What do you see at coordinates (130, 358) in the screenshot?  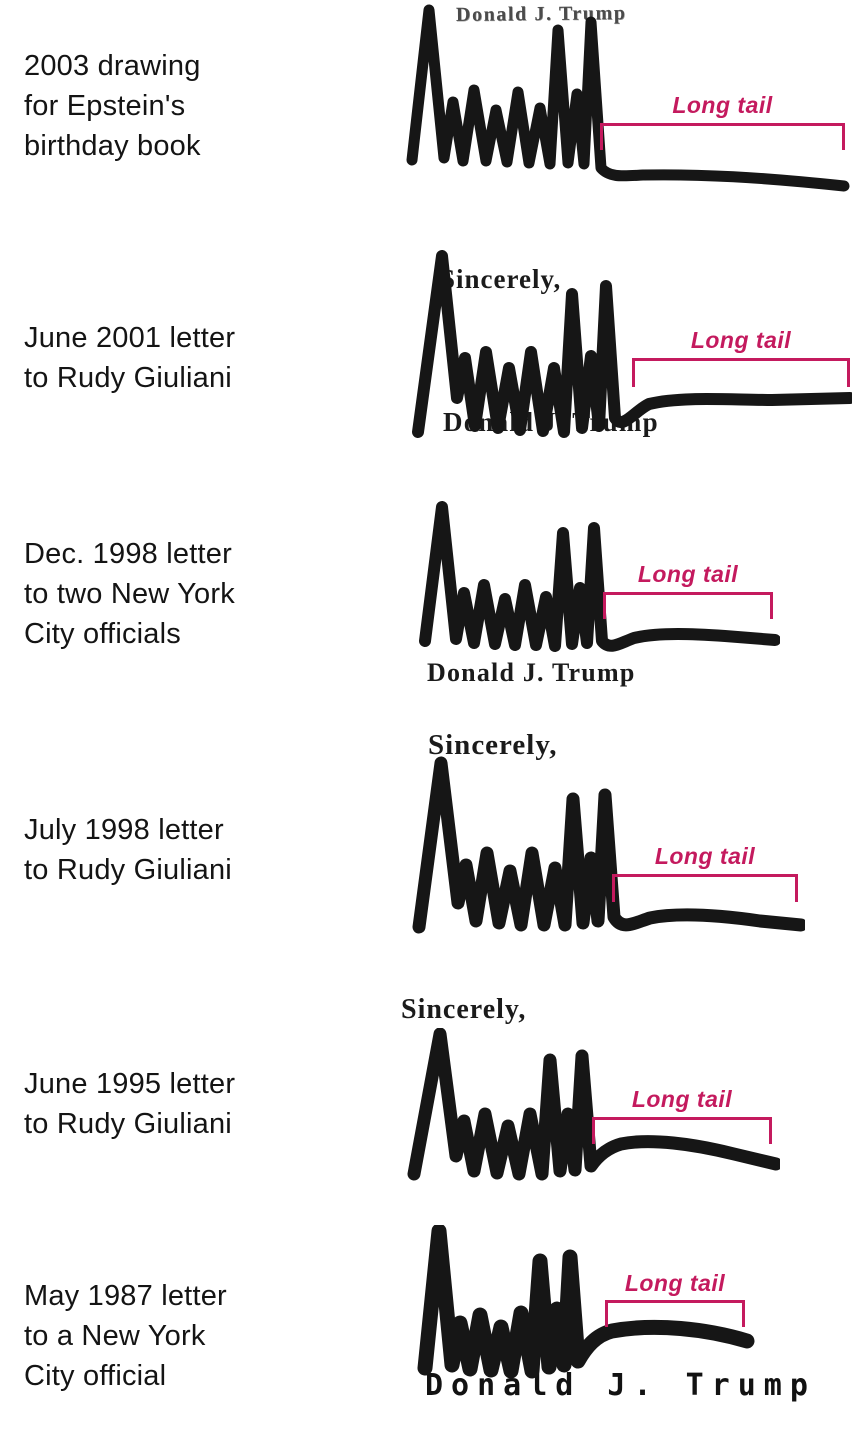 I see `row-label: June 2001 letter to Rudy Giuliani` at bounding box center [130, 358].